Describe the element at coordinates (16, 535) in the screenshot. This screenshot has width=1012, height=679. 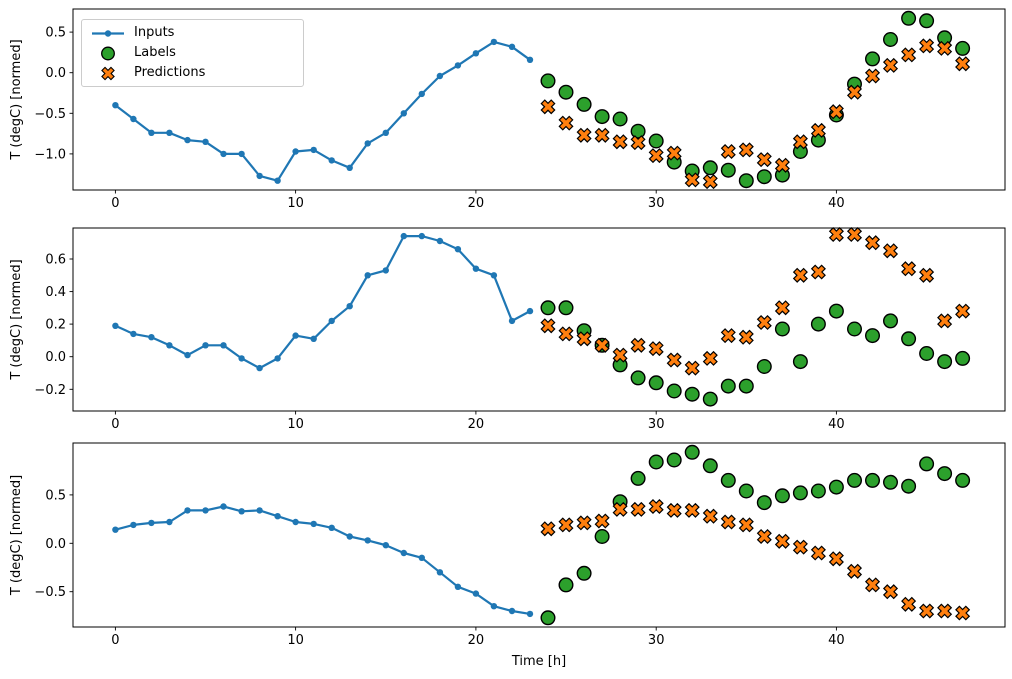
I see `y-axis-label-2: T (degC) [normed]` at that location.